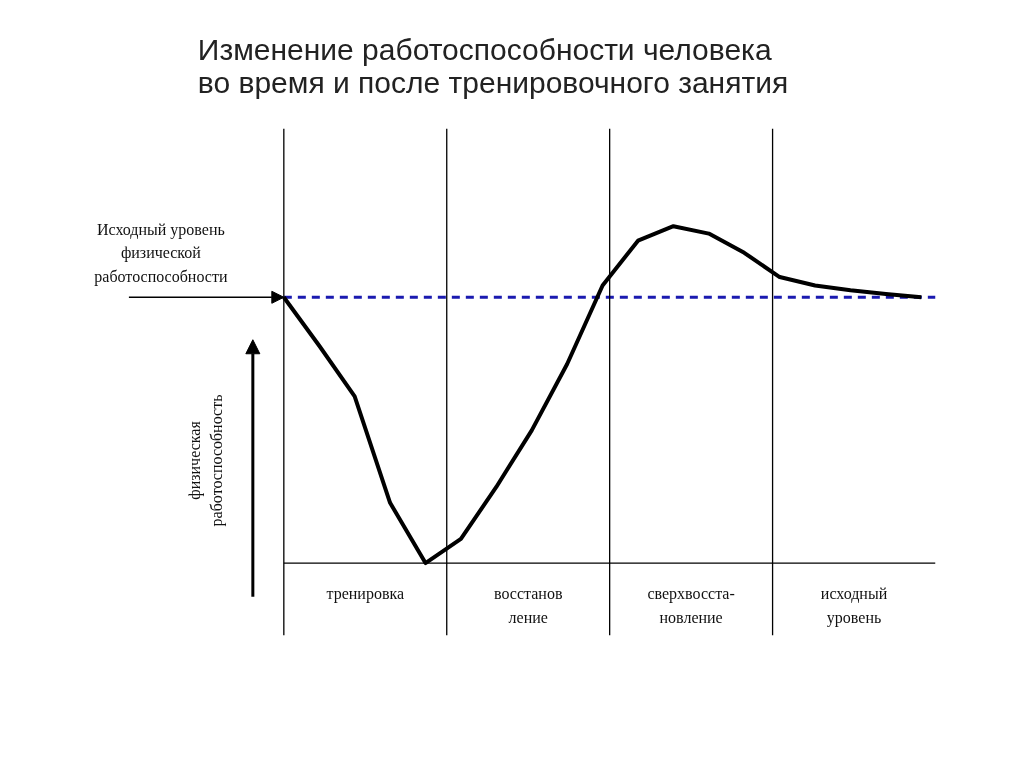 This screenshot has width=1024, height=767. I want to click on text: исходный уровень, so click(854, 605).